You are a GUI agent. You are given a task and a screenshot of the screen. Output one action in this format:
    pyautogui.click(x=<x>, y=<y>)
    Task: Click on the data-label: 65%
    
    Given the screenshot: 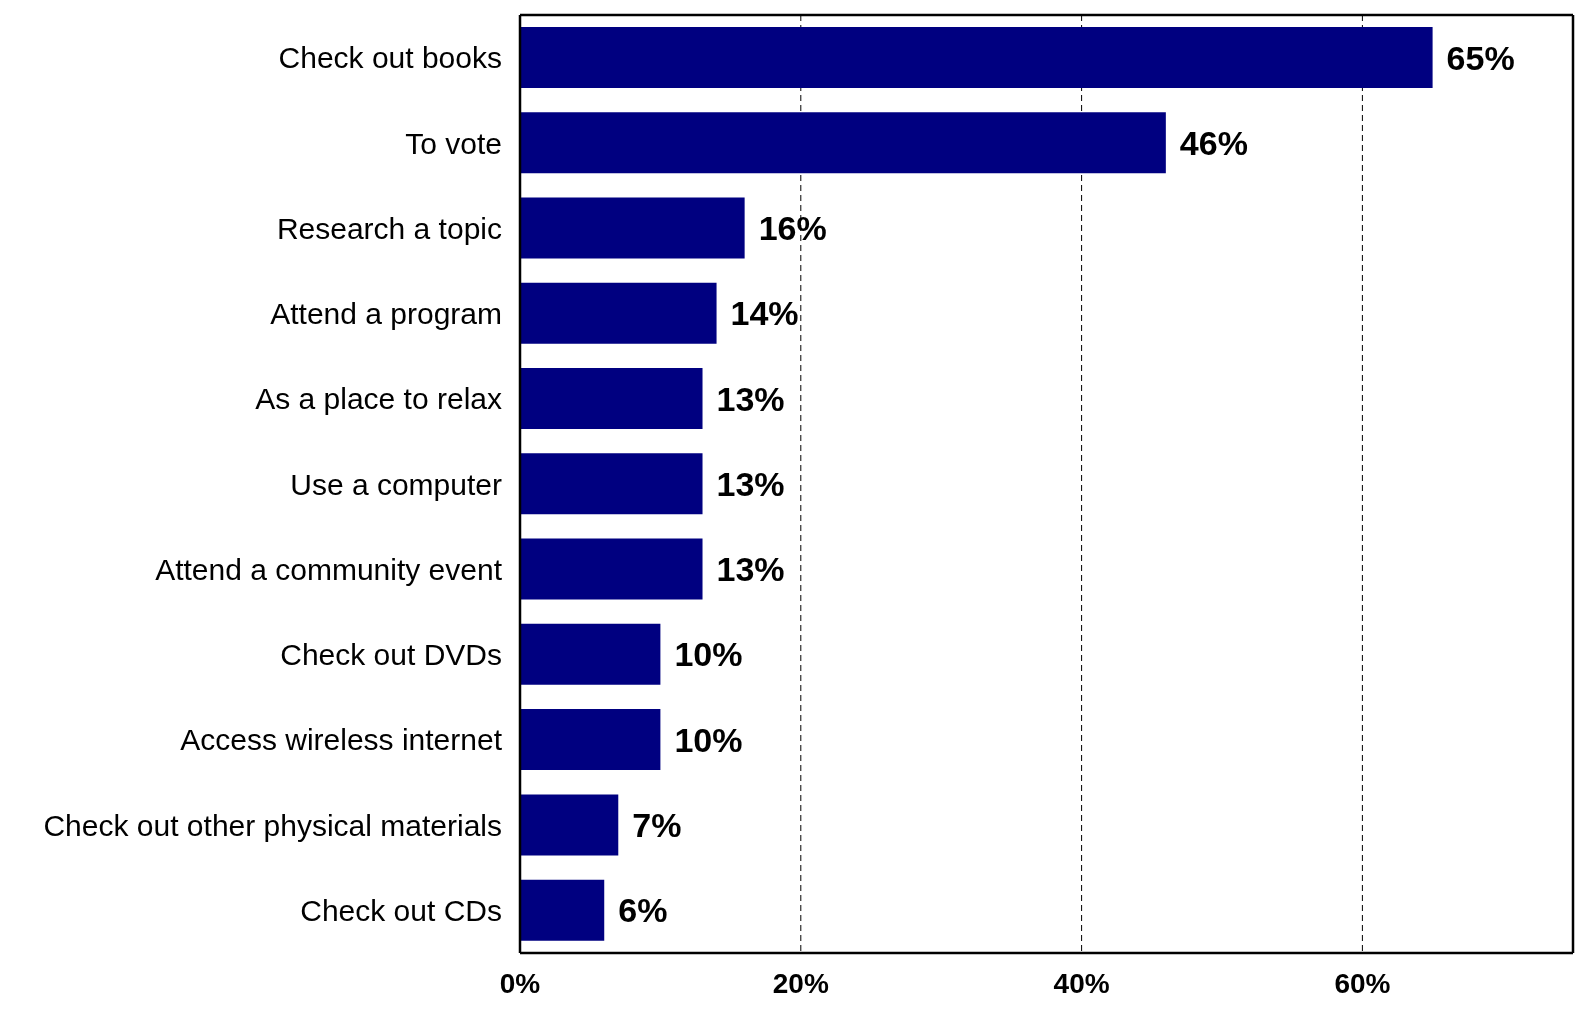 What is the action you would take?
    pyautogui.click(x=1480, y=57)
    